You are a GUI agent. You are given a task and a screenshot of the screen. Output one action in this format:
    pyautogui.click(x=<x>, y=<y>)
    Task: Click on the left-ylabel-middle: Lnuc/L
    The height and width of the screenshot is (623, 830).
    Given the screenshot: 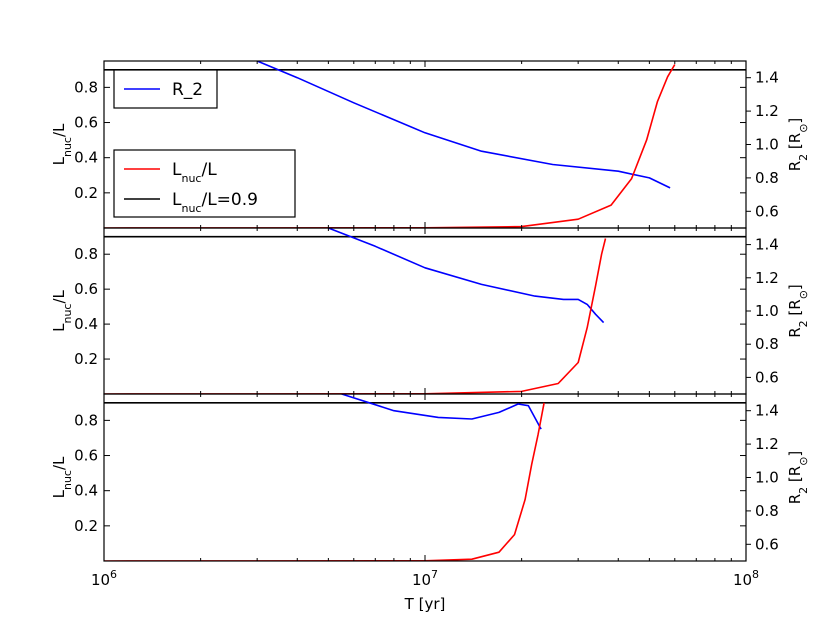 What is the action you would take?
    pyautogui.click(x=62, y=310)
    